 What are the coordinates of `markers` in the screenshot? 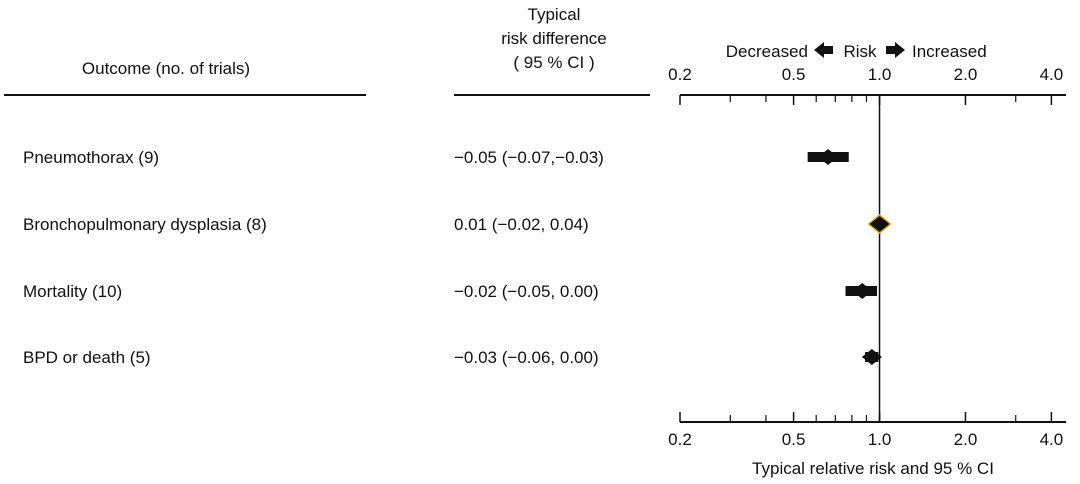 It's located at (849, 257).